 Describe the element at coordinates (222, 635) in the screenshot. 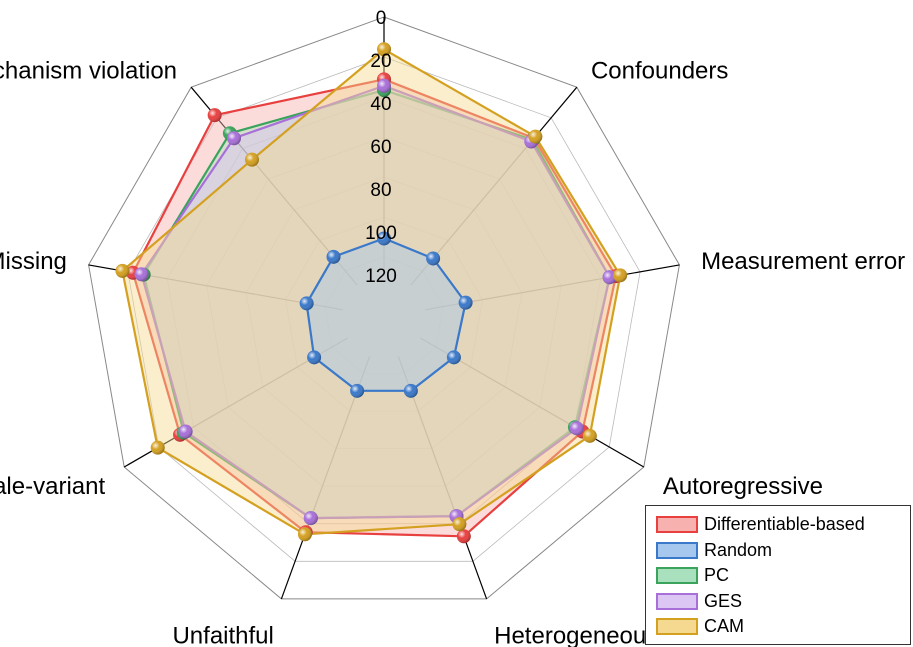

I see `axis-label: Unfaithful` at that location.